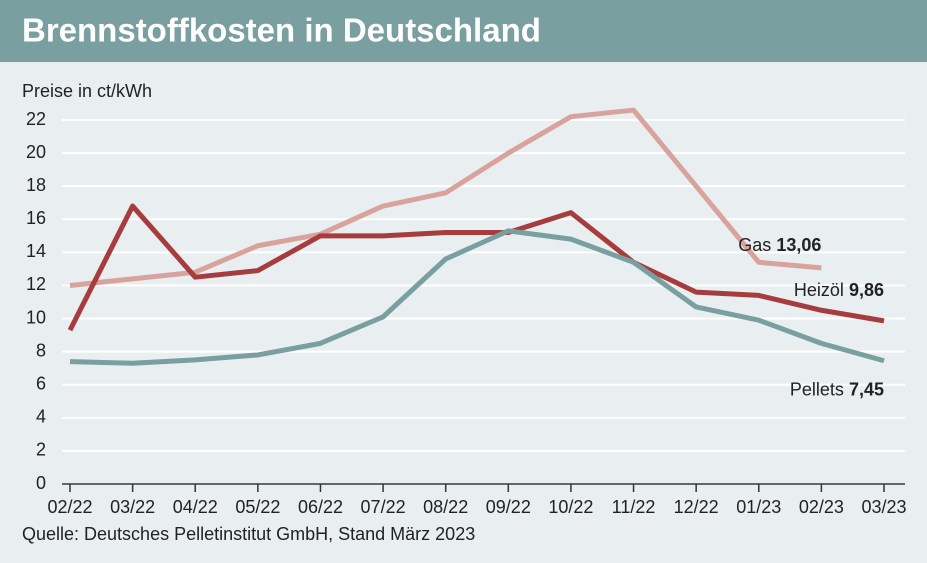 The image size is (927, 563). What do you see at coordinates (41, 450) in the screenshot?
I see `y-tick-label: 2` at bounding box center [41, 450].